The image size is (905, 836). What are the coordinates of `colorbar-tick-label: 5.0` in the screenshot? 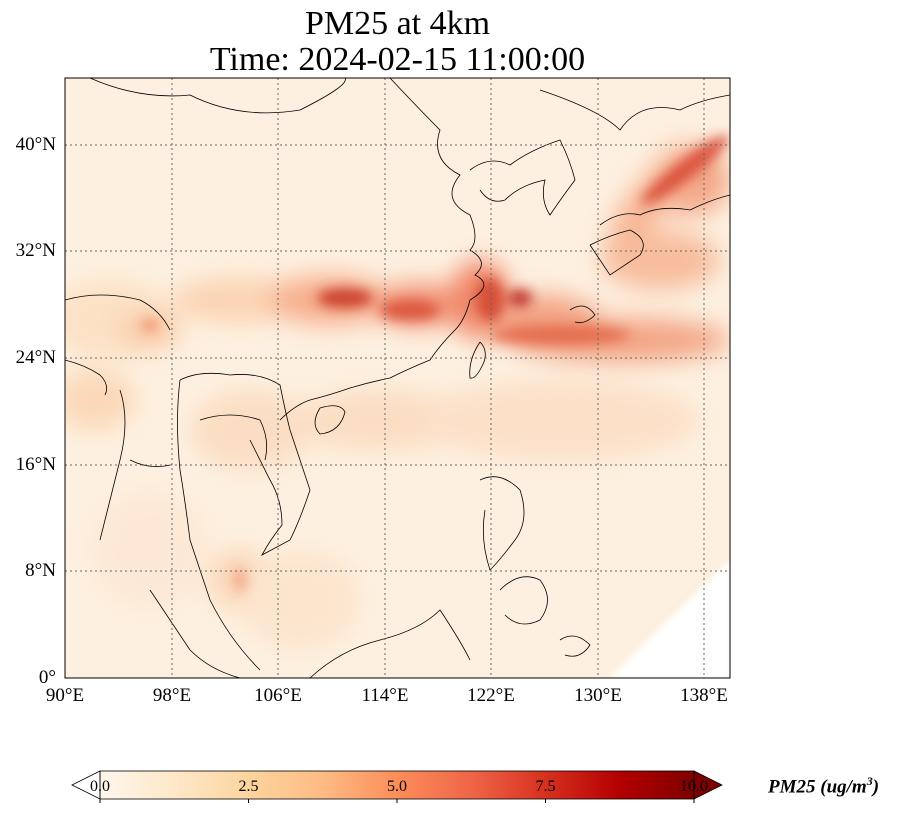 It's located at (397, 786).